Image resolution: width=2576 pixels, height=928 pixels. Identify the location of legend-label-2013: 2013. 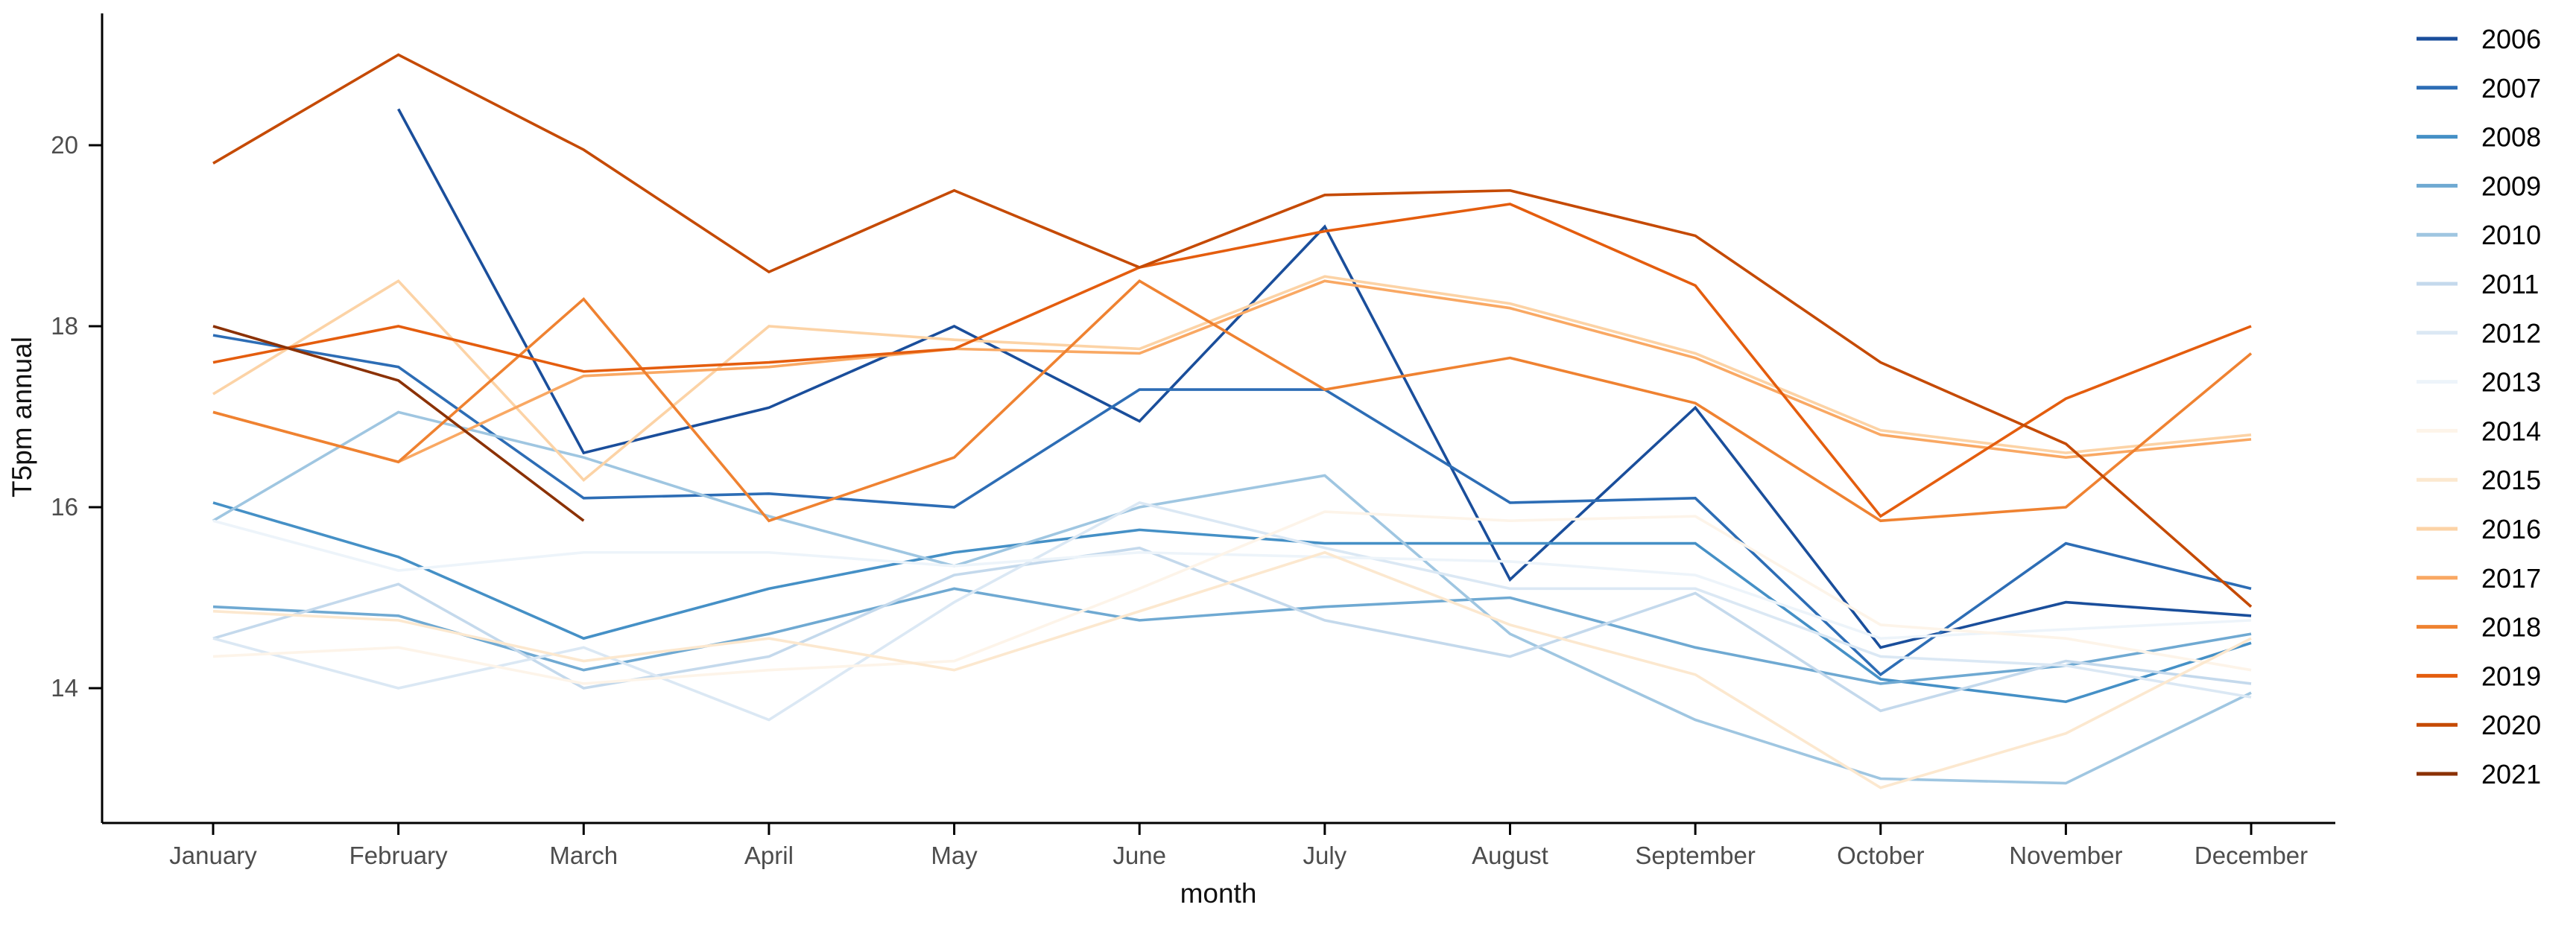
(2511, 382).